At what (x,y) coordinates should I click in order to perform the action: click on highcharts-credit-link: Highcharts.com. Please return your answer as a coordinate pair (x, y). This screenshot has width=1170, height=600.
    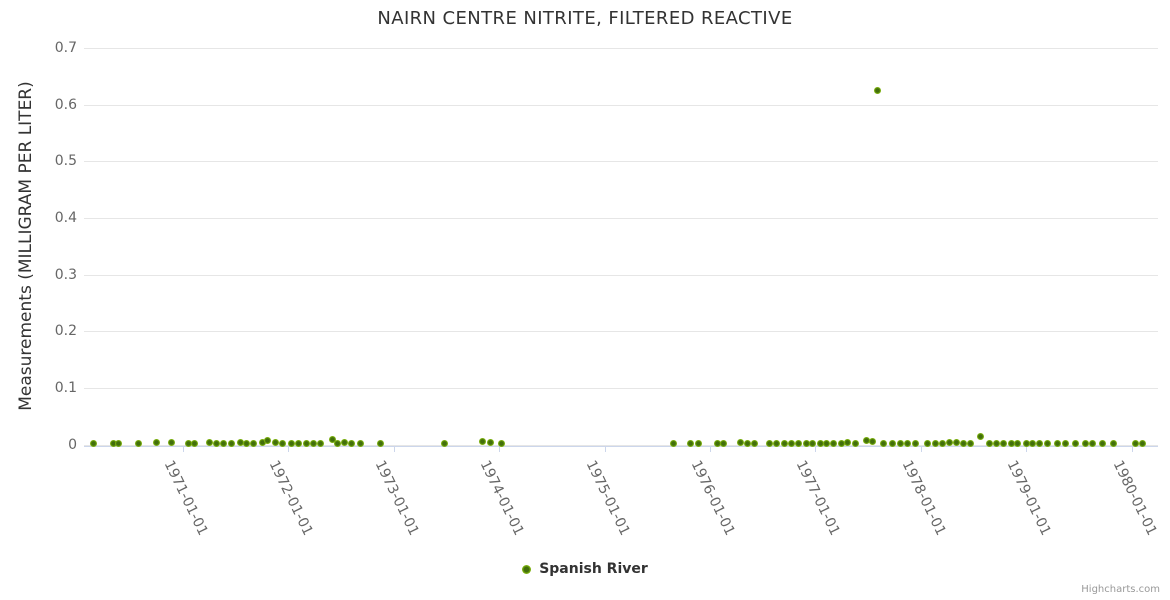
    Looking at the image, I should click on (1120, 589).